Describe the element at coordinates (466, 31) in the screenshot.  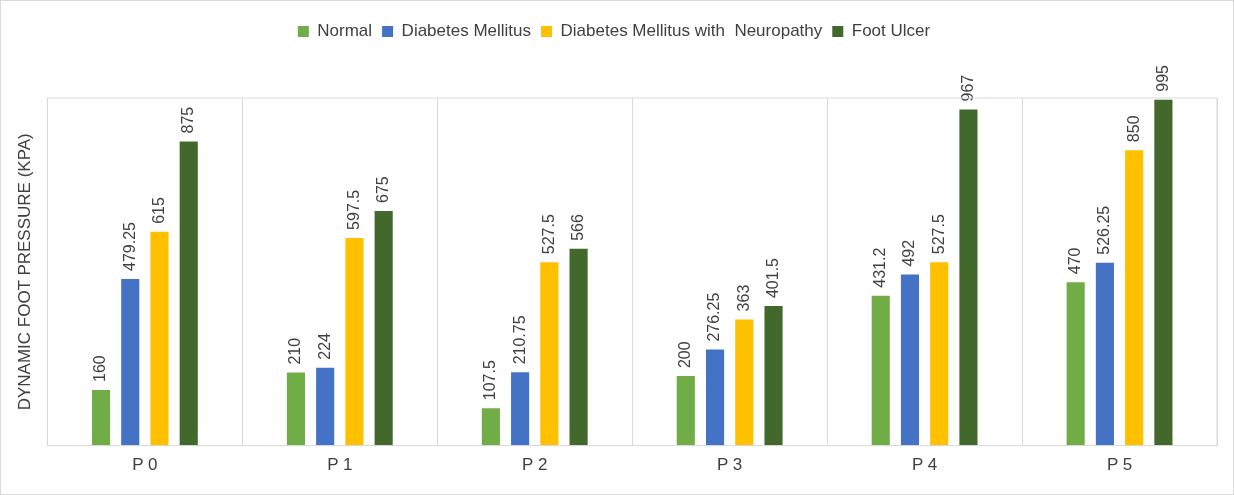
I see `legend-label: Diabetes Mellitus` at that location.